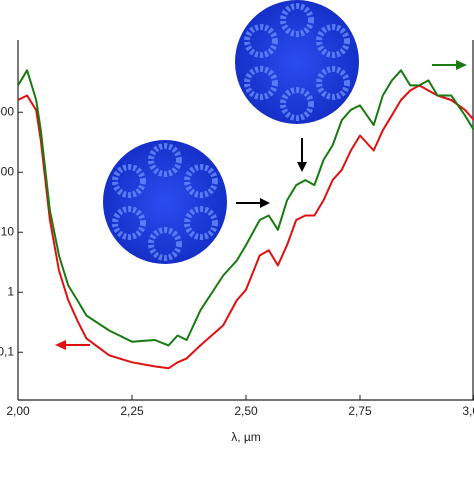 This screenshot has height=479, width=474. What do you see at coordinates (18, 411) in the screenshot?
I see `x-tick-label: 2,00` at bounding box center [18, 411].